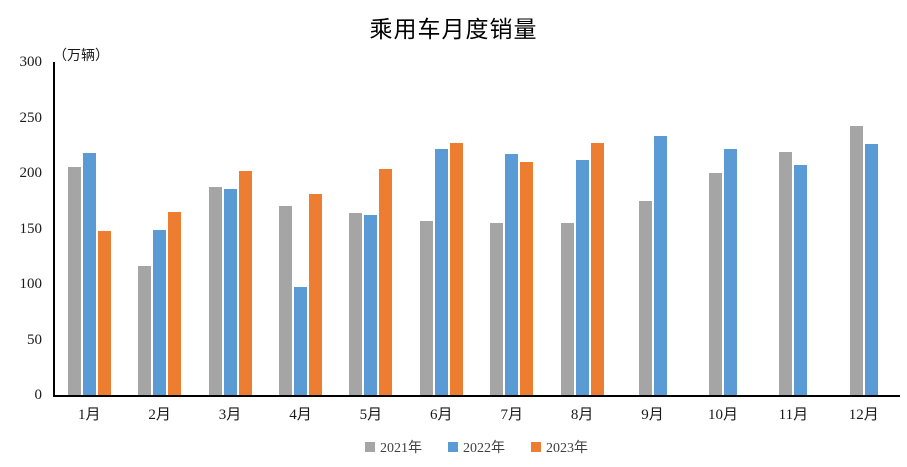 The image size is (907, 467). I want to click on bar-2021年-6月, so click(426, 307).